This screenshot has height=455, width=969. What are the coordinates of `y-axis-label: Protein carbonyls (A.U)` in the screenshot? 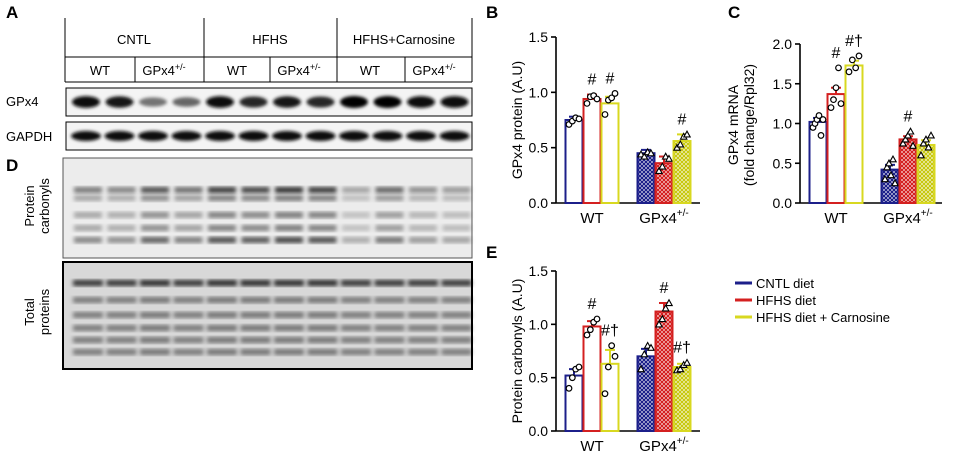 It's located at (517, 351).